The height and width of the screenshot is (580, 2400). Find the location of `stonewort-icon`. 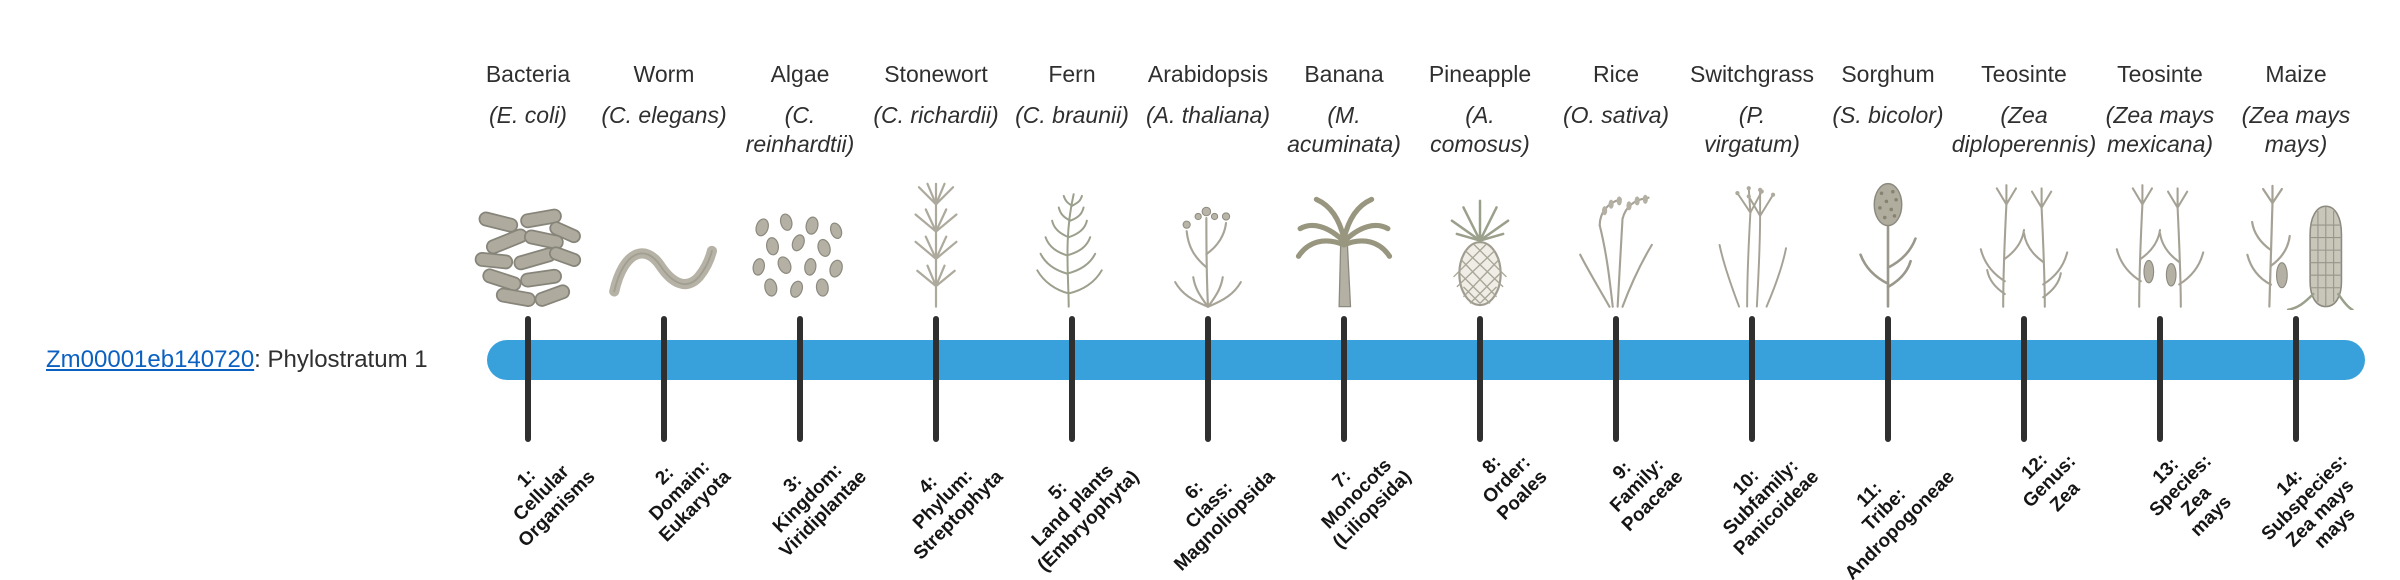

stonewort-icon is located at coordinates (936, 240).